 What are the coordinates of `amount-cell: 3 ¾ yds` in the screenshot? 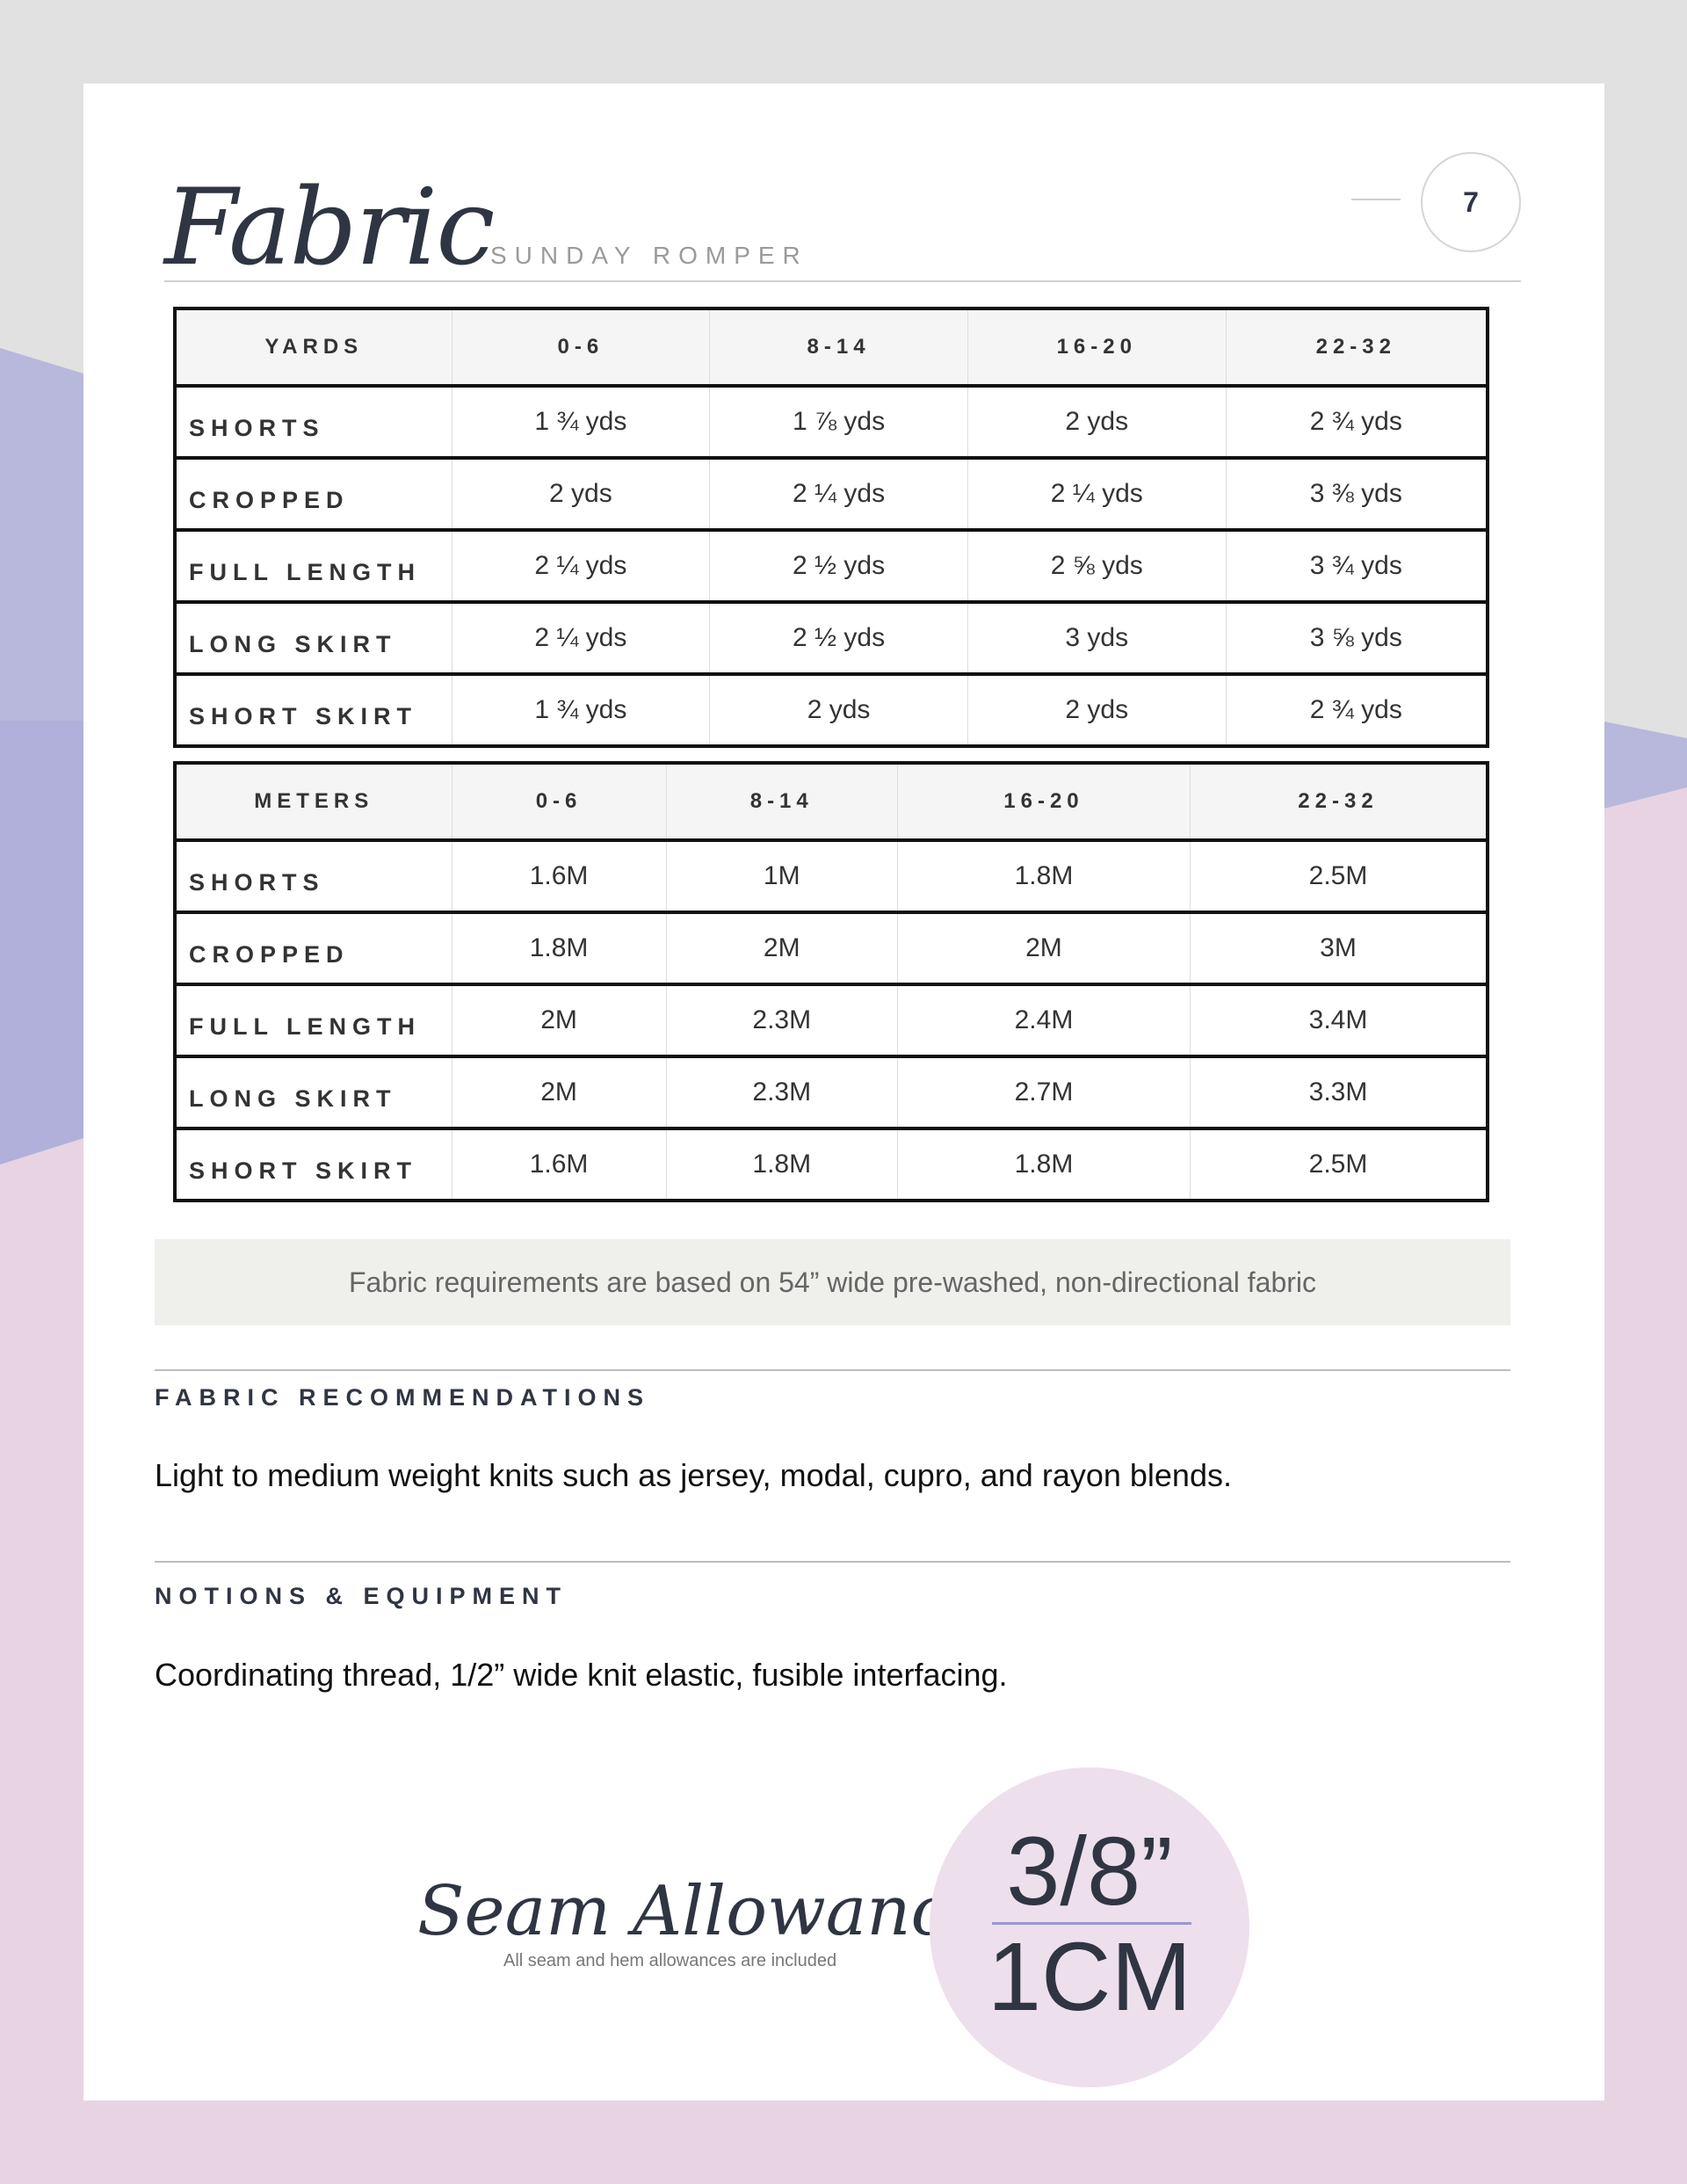 It's located at (1356, 566).